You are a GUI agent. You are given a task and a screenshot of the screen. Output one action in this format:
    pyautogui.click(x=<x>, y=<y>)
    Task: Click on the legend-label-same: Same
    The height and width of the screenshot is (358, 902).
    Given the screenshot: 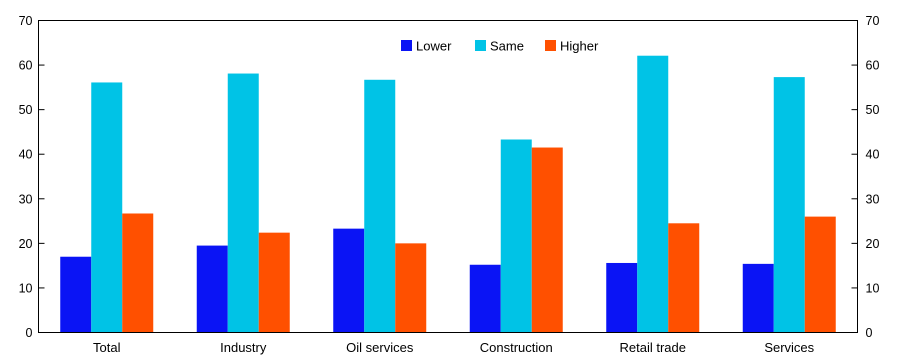 What is the action you would take?
    pyautogui.click(x=507, y=46)
    